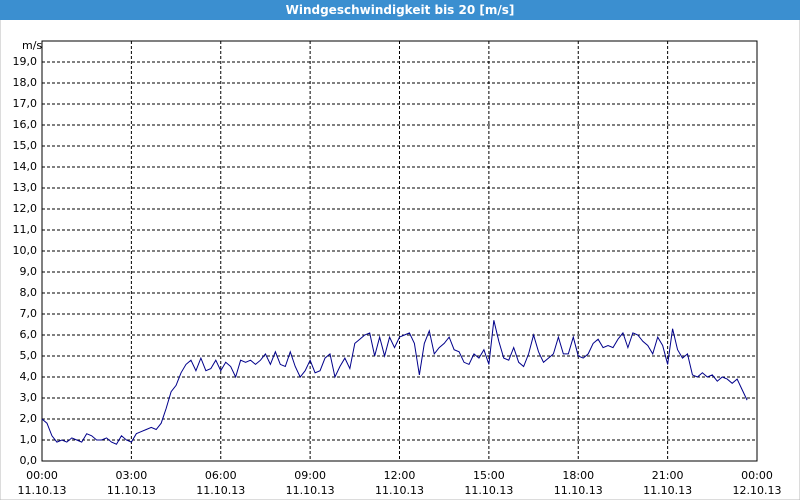 This screenshot has height=500, width=800. I want to click on y-tick-label: 0,0, so click(29, 460).